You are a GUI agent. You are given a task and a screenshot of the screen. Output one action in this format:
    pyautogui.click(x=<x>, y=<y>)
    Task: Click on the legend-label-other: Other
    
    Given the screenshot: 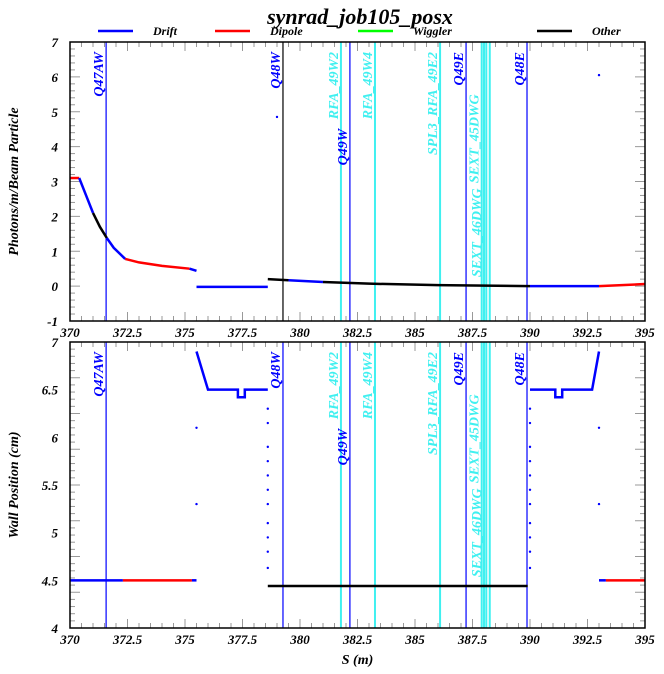 What is the action you would take?
    pyautogui.click(x=606, y=31)
    